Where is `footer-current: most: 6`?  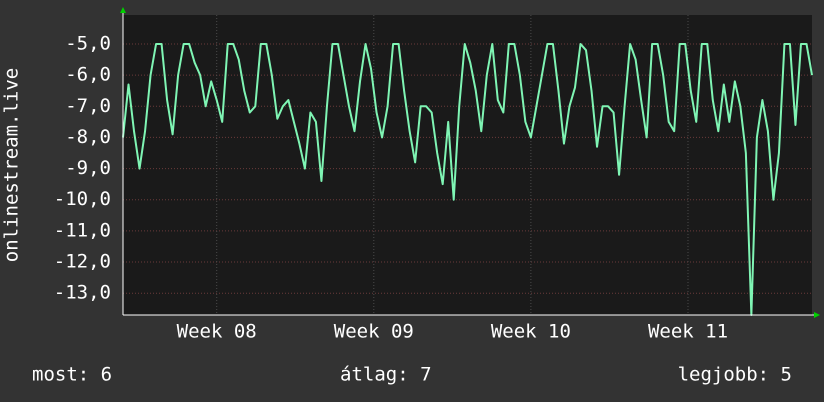
footer-current: most: 6 is located at coordinates (72, 375).